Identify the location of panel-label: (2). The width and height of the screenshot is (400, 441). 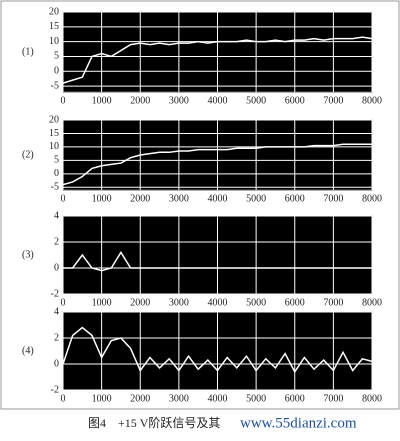
(28, 154).